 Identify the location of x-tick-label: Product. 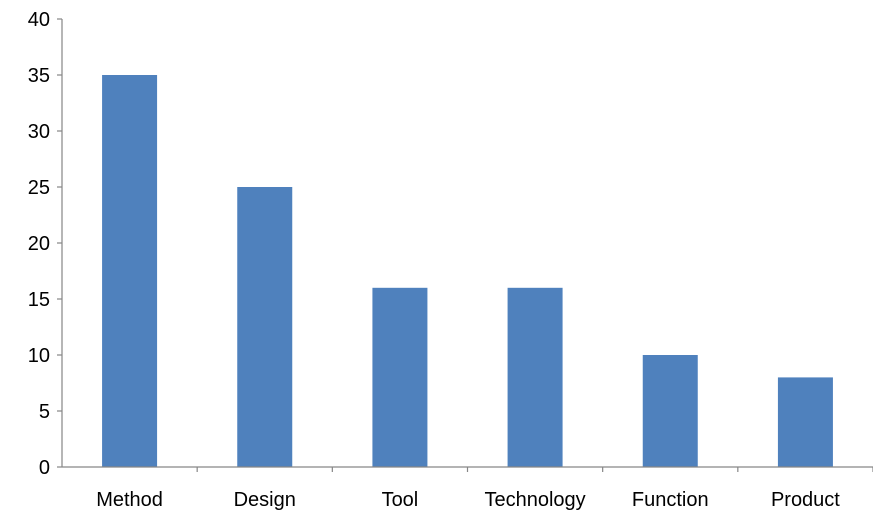
(805, 500).